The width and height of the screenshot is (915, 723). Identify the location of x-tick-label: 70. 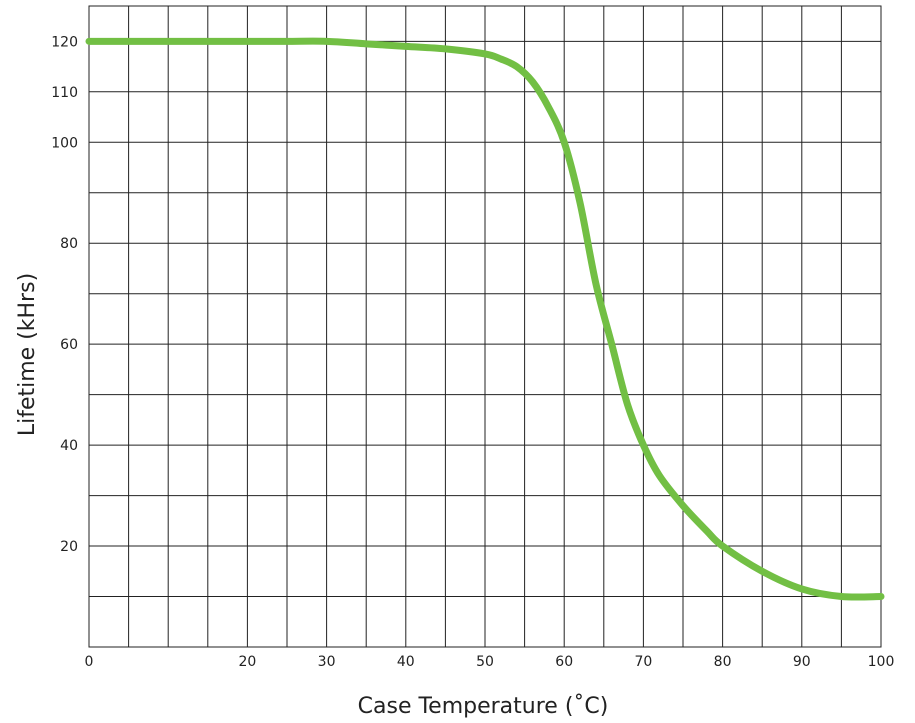
(643, 662).